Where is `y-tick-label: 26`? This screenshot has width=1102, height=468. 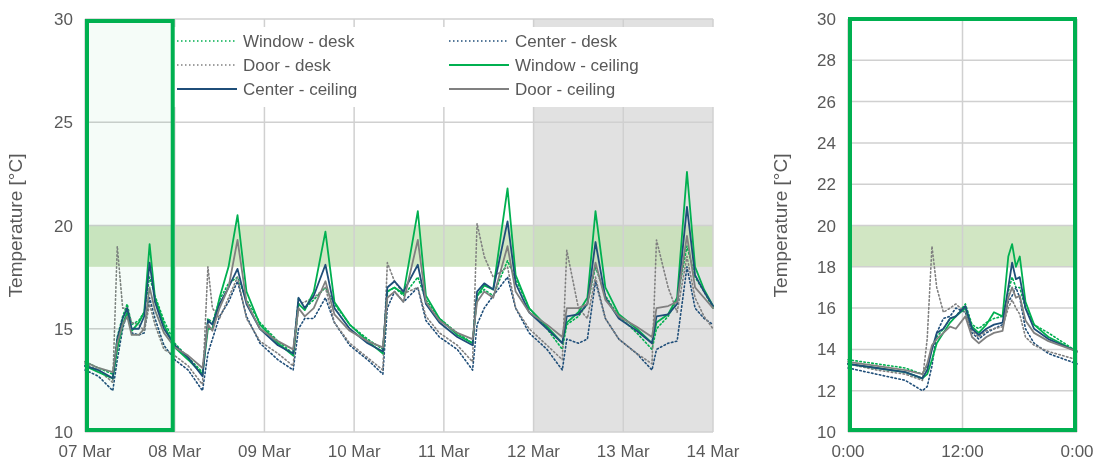
y-tick-label: 26 is located at coordinates (826, 102).